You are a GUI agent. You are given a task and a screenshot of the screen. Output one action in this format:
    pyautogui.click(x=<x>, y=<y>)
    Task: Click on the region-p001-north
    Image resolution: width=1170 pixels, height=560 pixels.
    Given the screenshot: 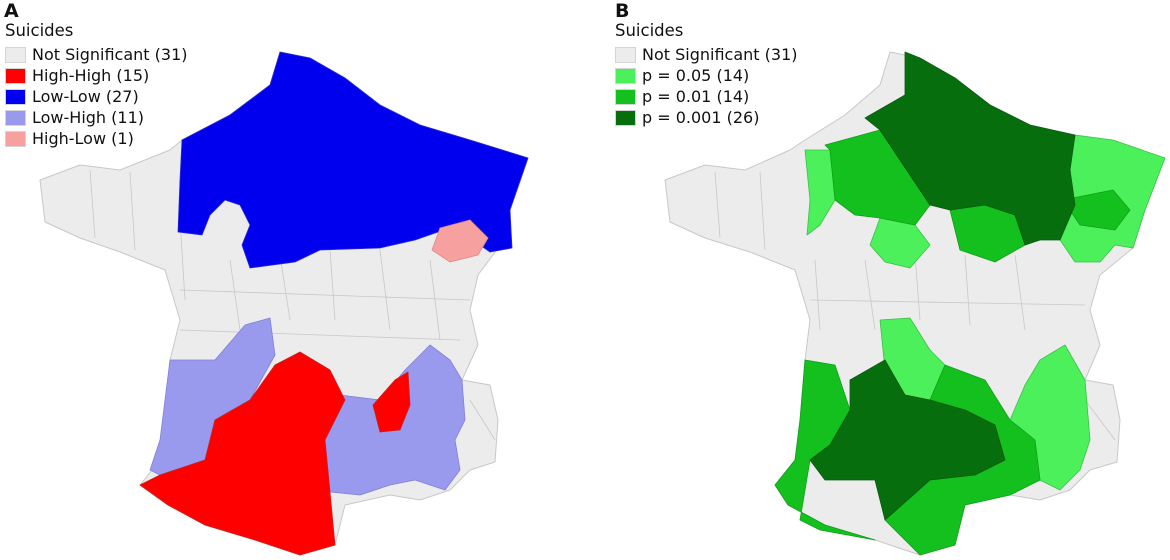 What is the action you would take?
    pyautogui.click(x=970, y=148)
    